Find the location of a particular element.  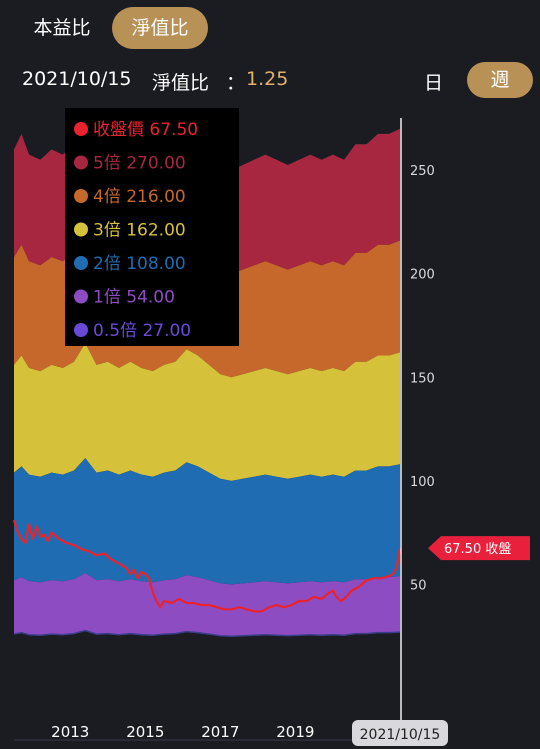

metric-label: 淨值比 is located at coordinates (181, 83).